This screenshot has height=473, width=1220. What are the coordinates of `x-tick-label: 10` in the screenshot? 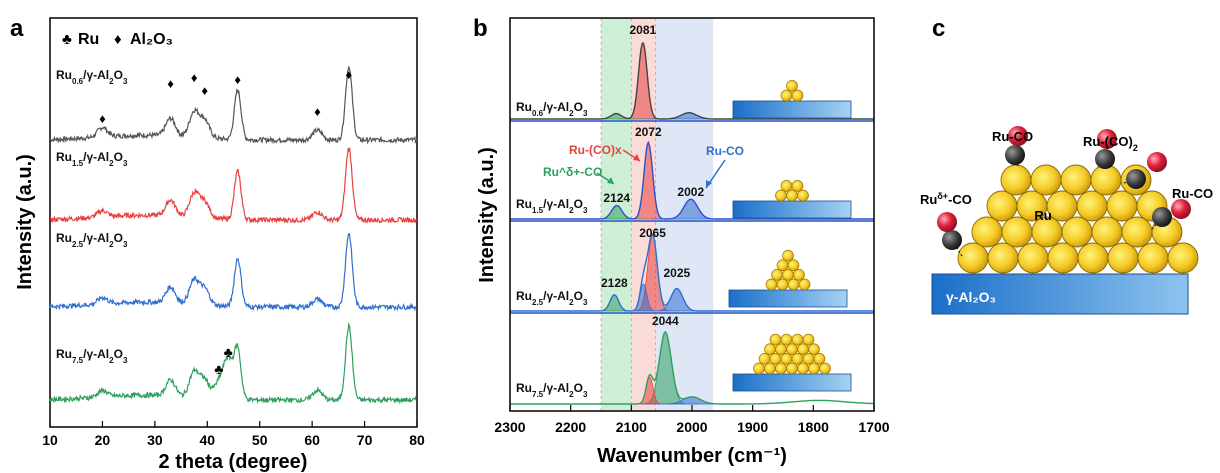 It's located at (50, 440).